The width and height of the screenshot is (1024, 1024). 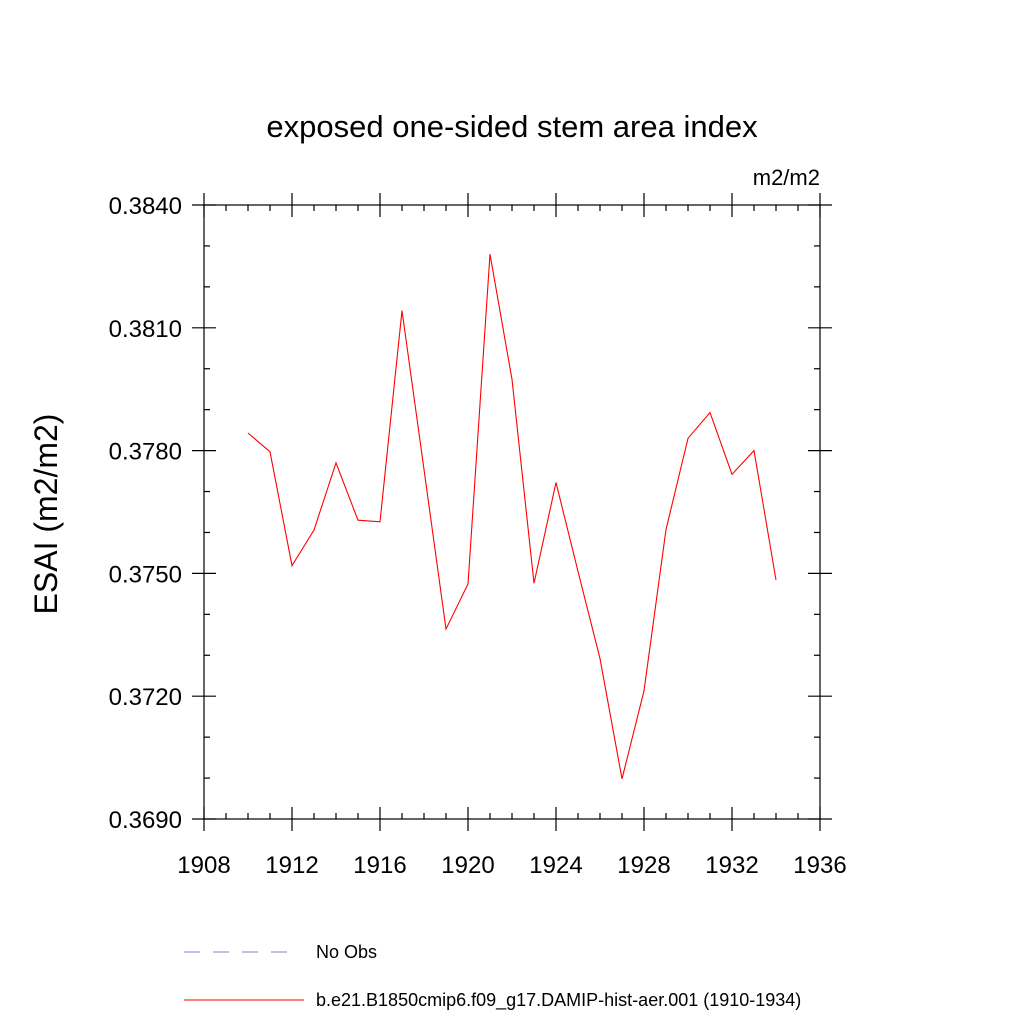 What do you see at coordinates (643, 865) in the screenshot?
I see `x-tick-label: 1928` at bounding box center [643, 865].